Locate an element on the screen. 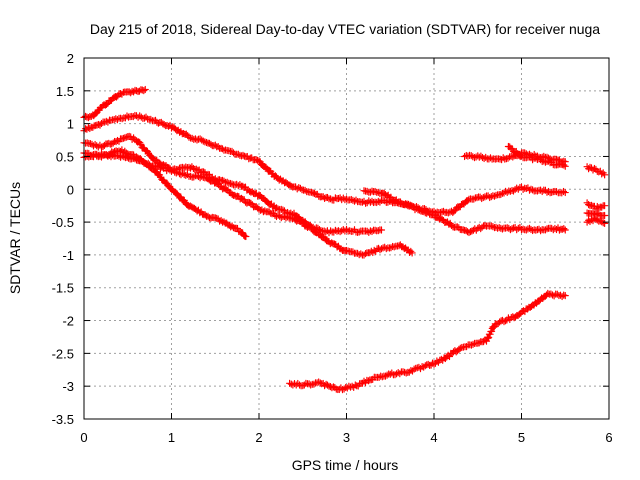  x-tick-label: 6 is located at coordinates (608, 437).